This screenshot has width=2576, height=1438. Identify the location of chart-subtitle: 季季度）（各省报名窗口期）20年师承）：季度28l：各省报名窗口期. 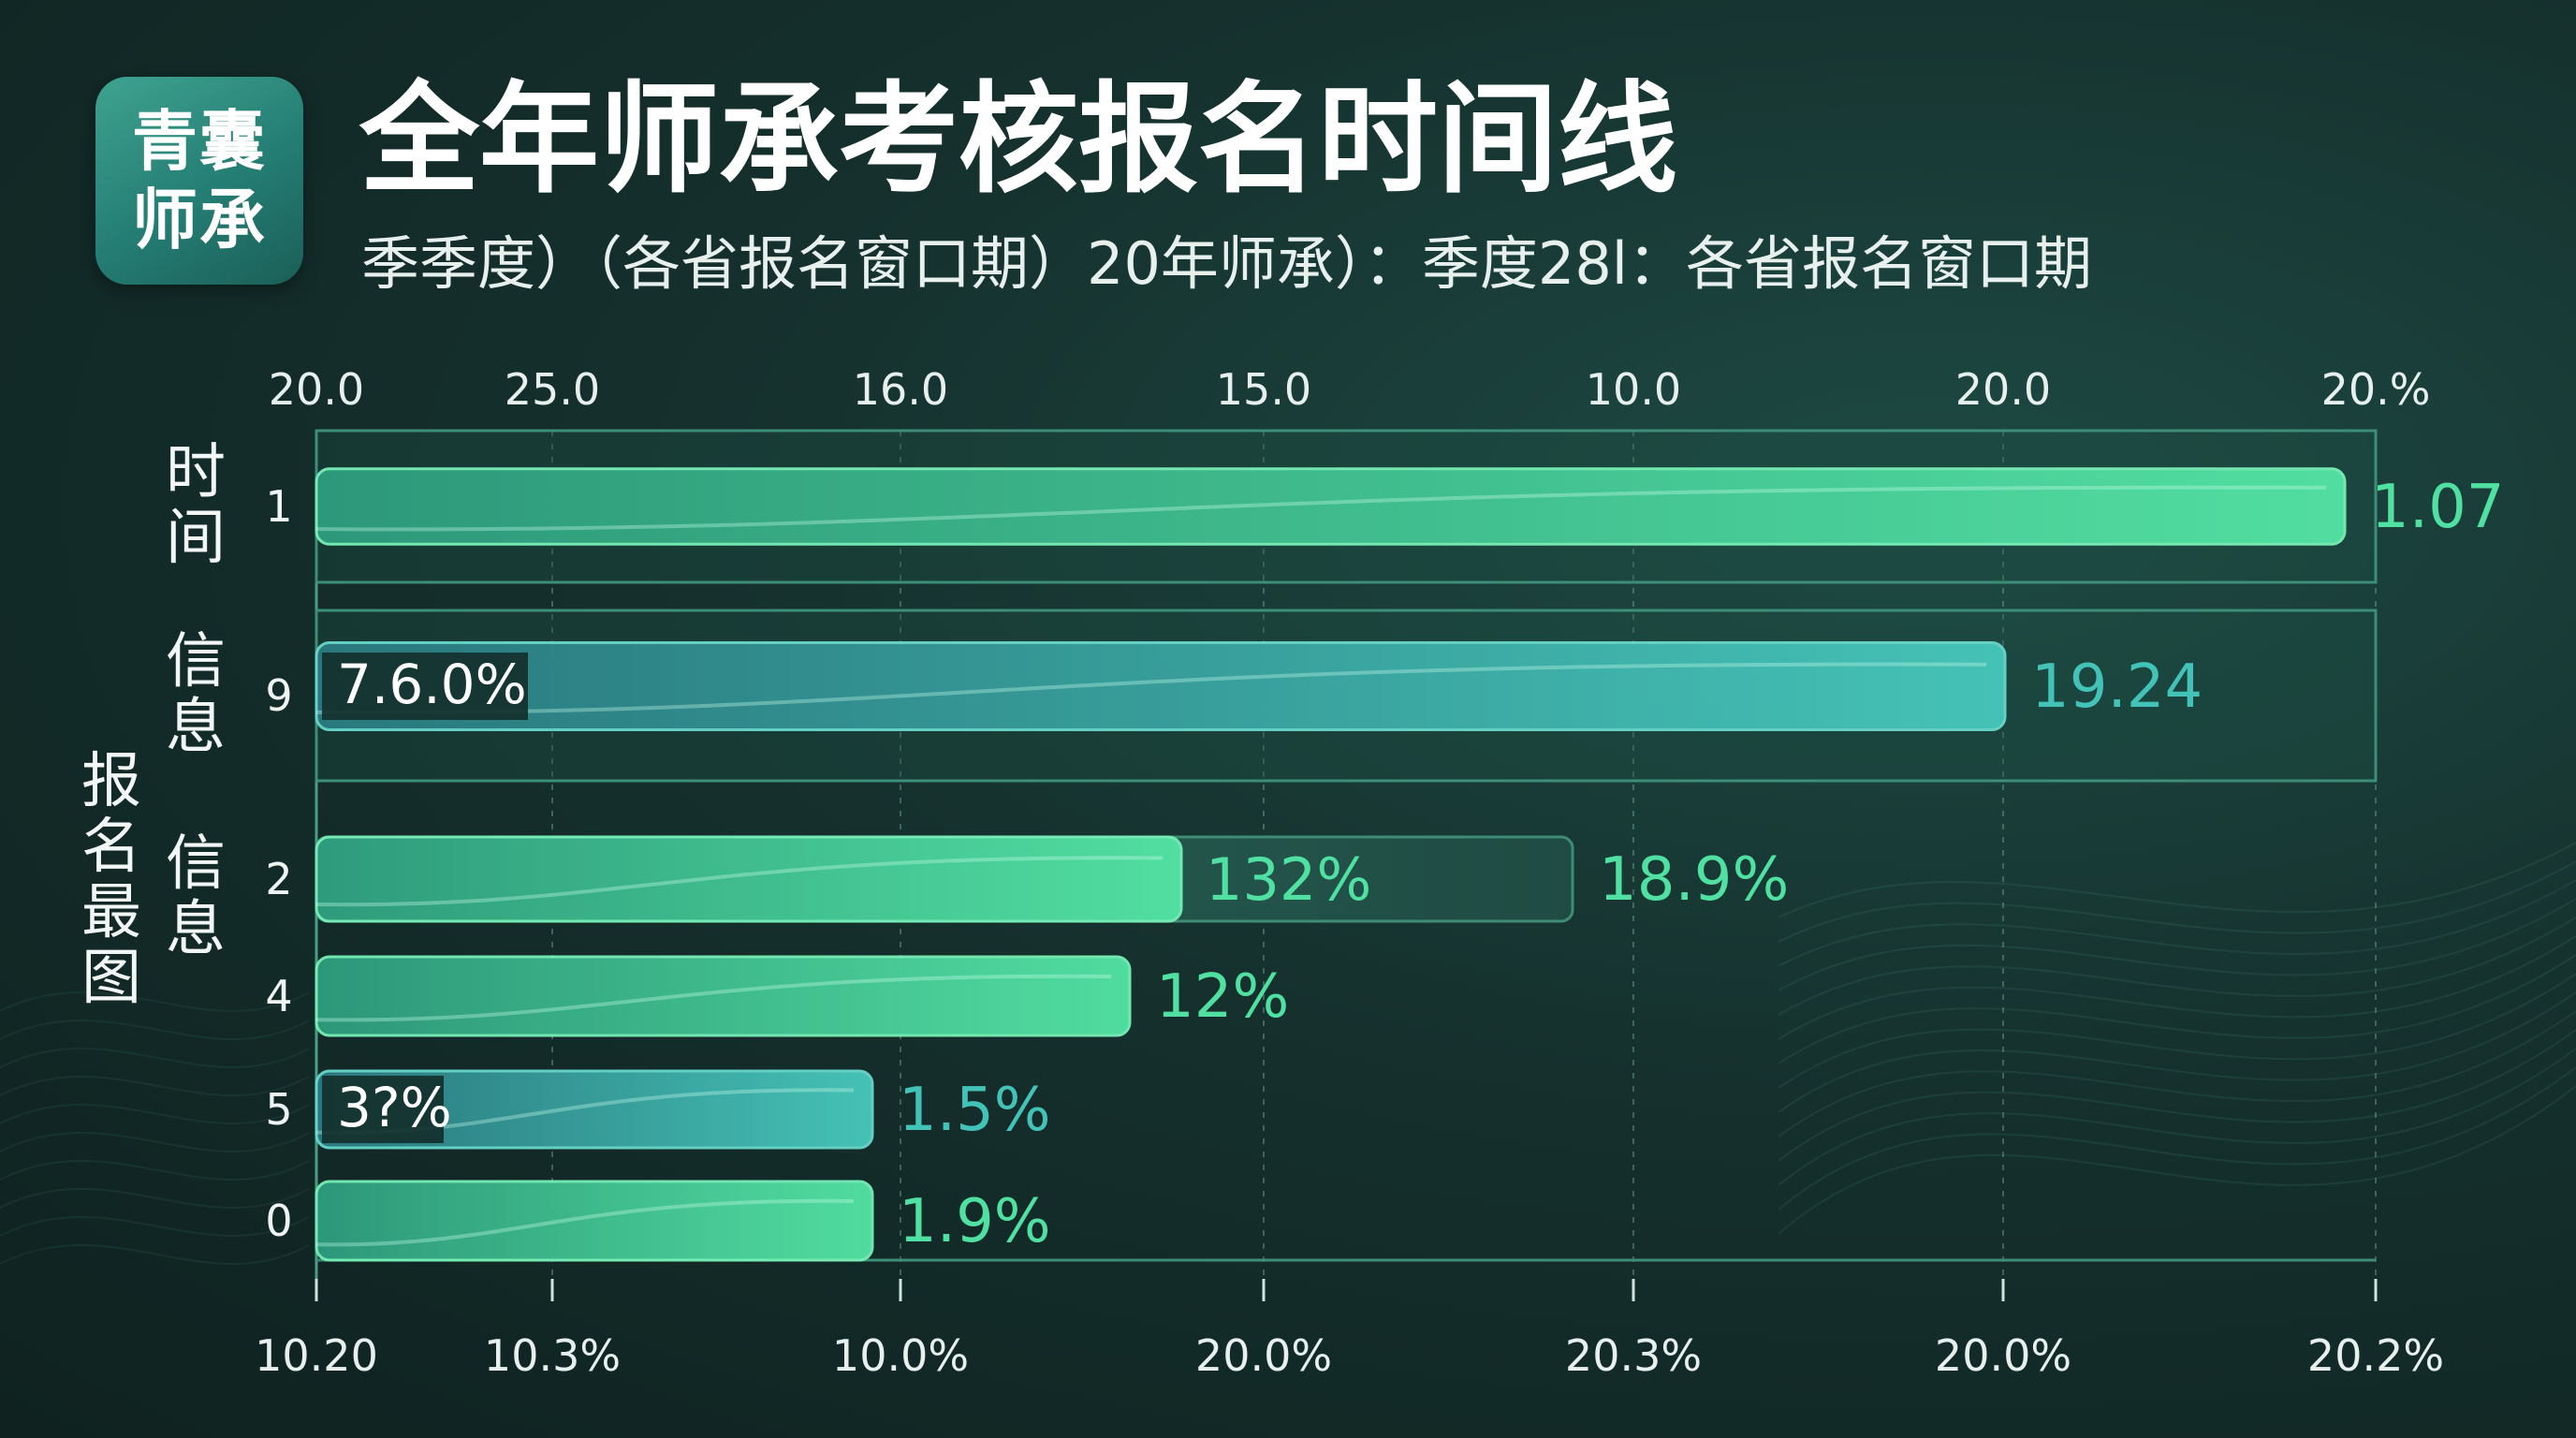
(1227, 263).